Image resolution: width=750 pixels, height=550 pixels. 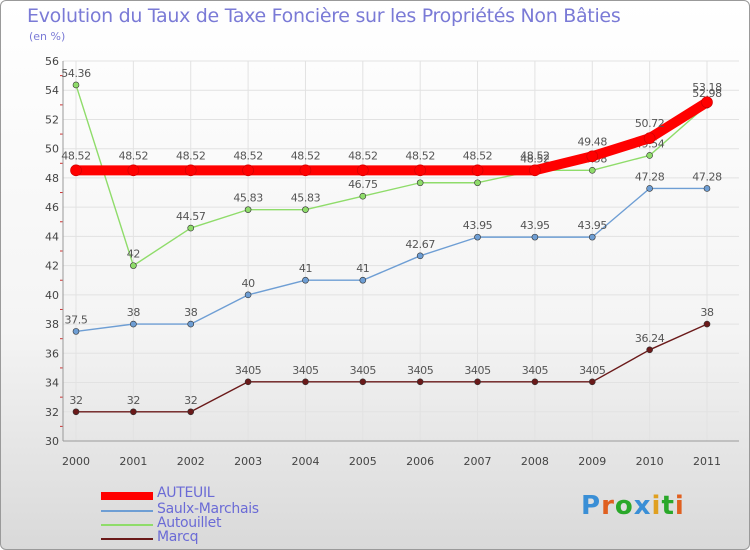 I want to click on y-tick-label: 46, so click(x=52, y=207).